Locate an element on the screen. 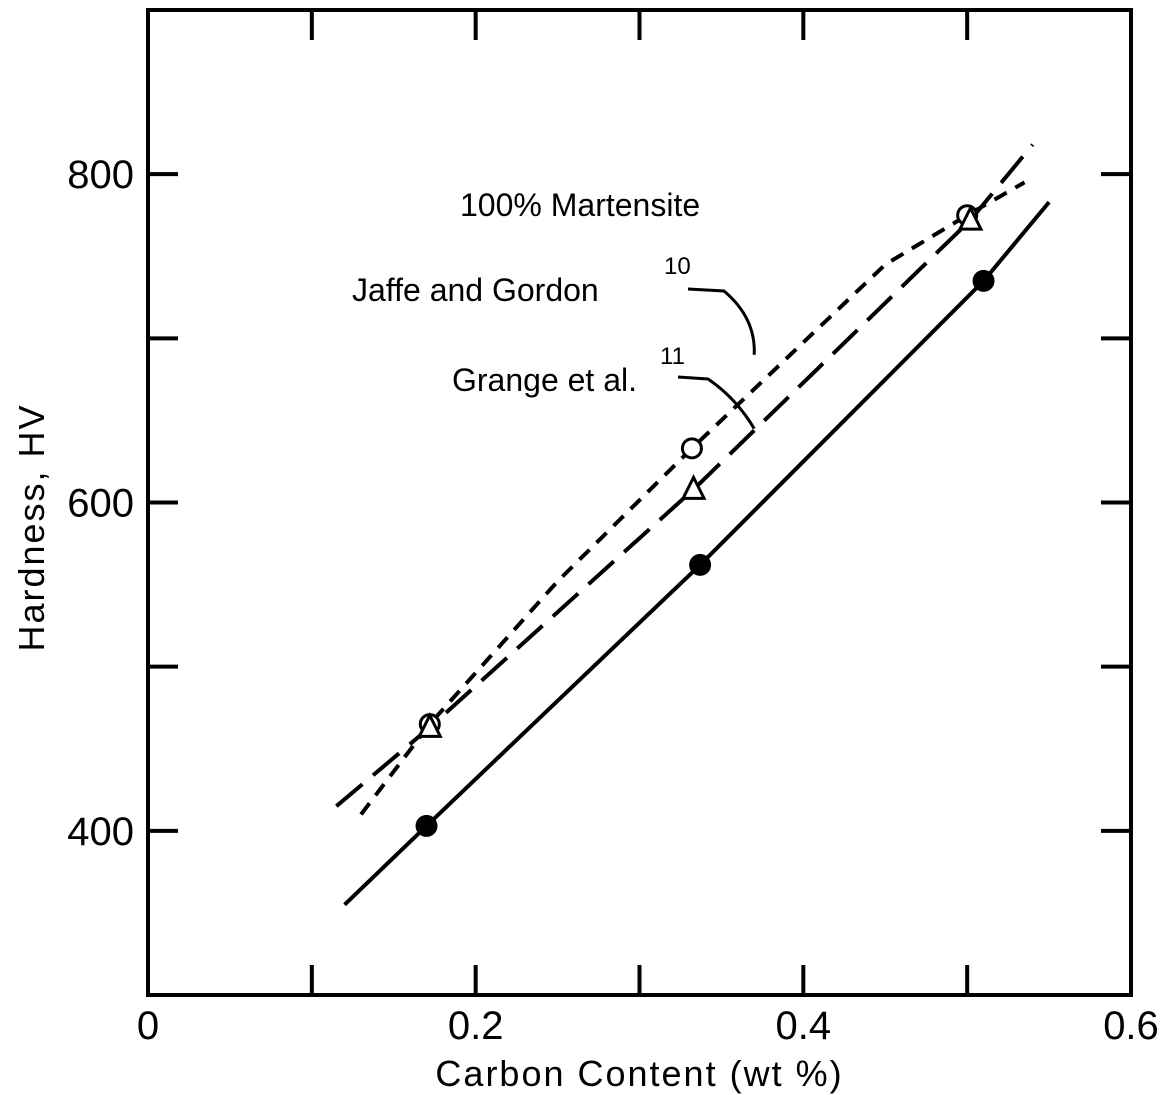 The image size is (1164, 1095). leader-line-jaffe-gordon is located at coordinates (721, 321).